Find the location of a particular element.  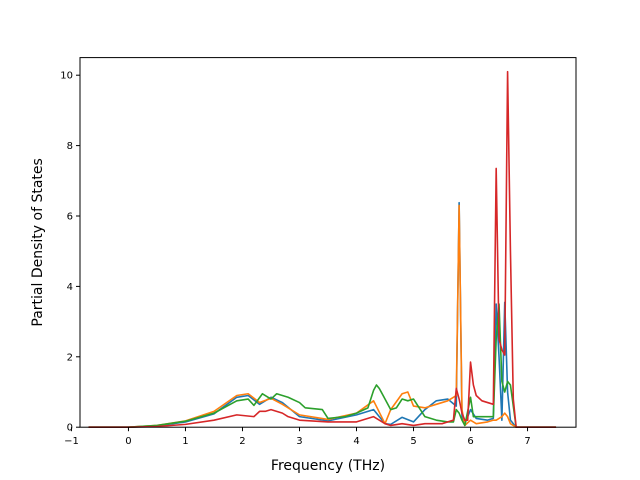

x-tick-label: 3 is located at coordinates (299, 441).